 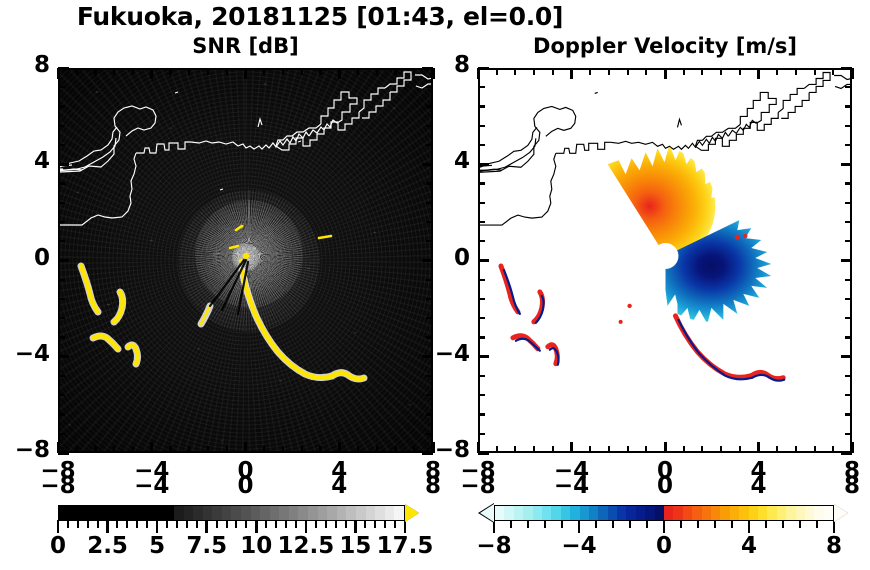 I want to click on doppler-negative-lobe, so click(x=711, y=266).